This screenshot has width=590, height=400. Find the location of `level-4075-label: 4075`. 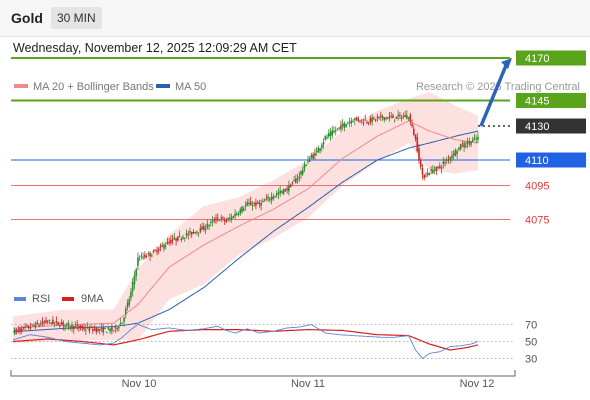

level-4075-label: 4075 is located at coordinates (537, 221).